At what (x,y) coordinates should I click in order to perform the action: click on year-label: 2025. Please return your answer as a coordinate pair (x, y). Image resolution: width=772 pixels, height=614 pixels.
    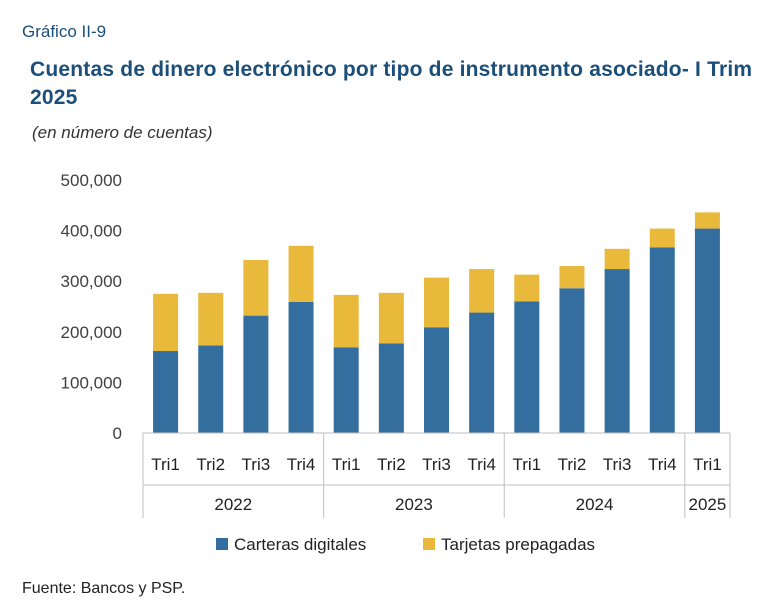
    Looking at the image, I should click on (708, 504).